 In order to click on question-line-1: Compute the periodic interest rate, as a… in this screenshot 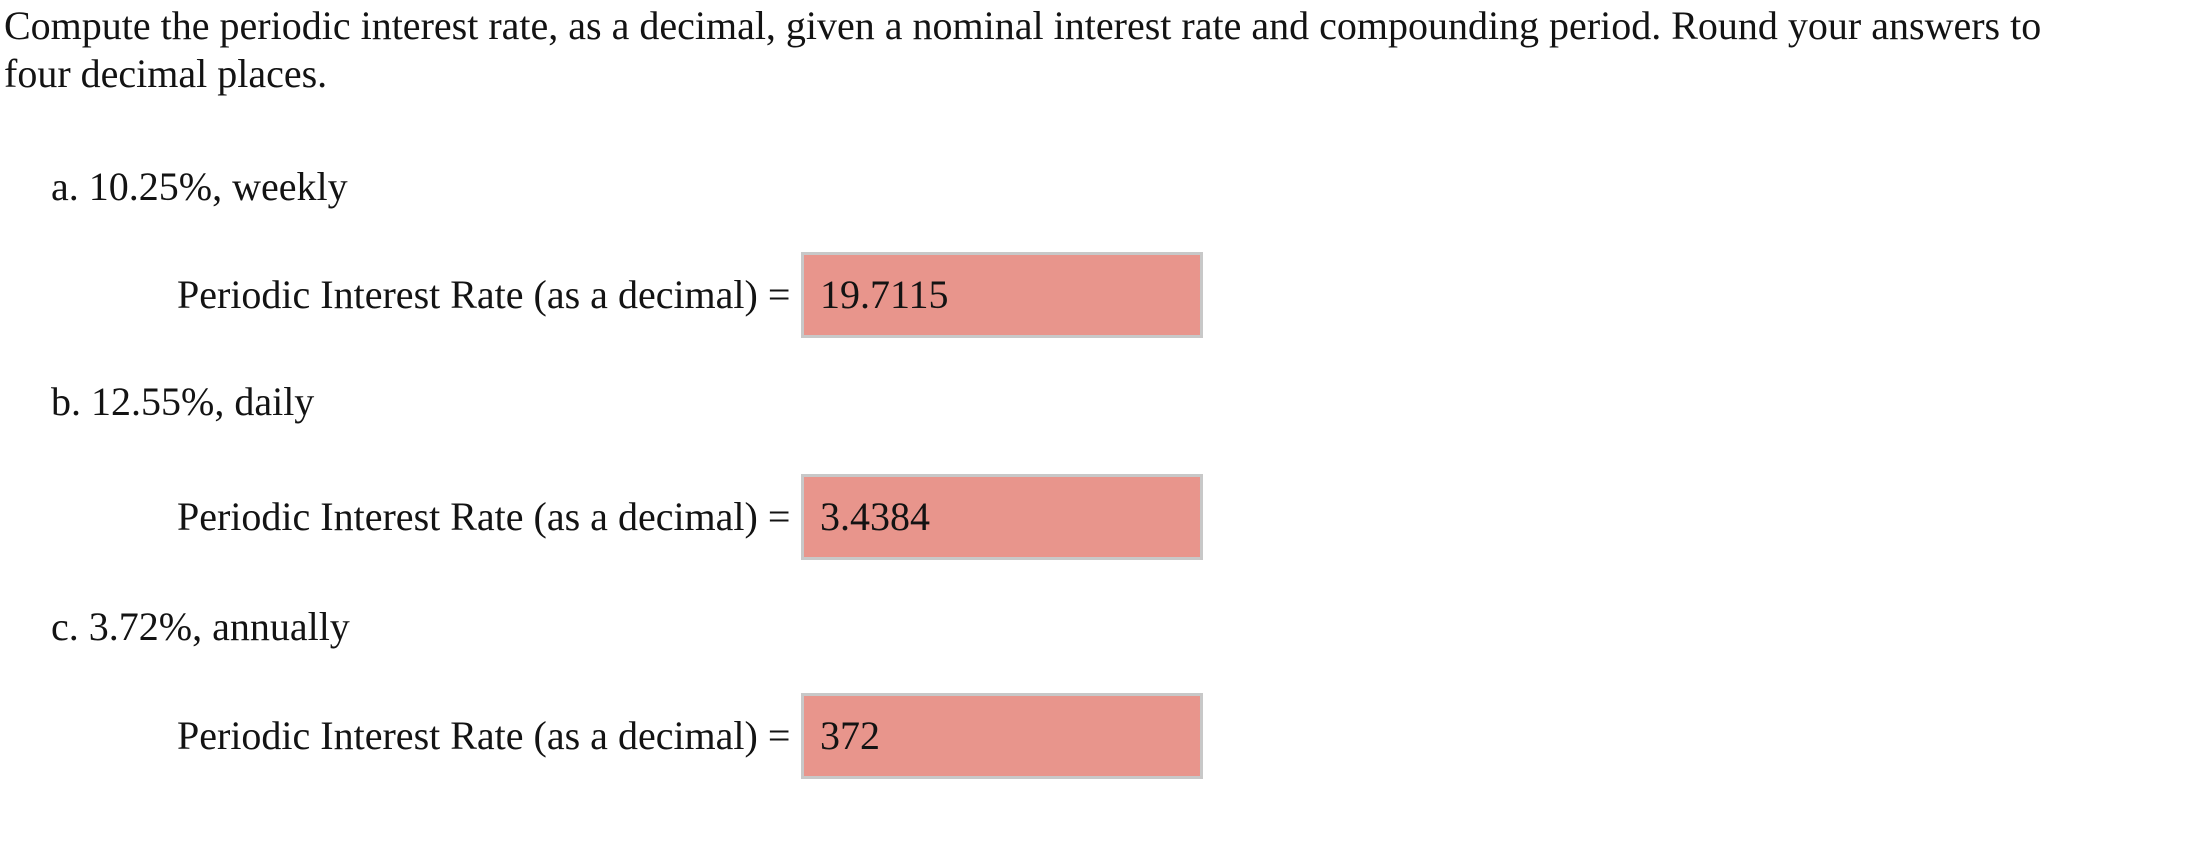, I will do `click(1023, 25)`.